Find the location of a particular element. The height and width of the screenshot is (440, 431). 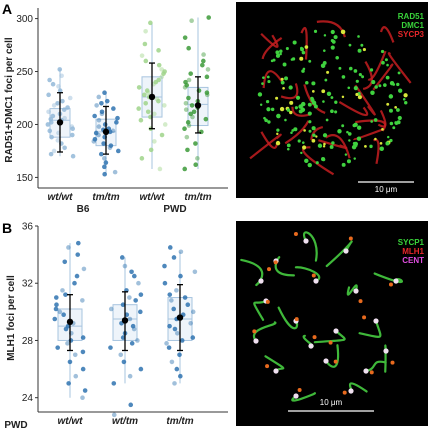

strain-label: PWD is located at coordinates (174, 209).